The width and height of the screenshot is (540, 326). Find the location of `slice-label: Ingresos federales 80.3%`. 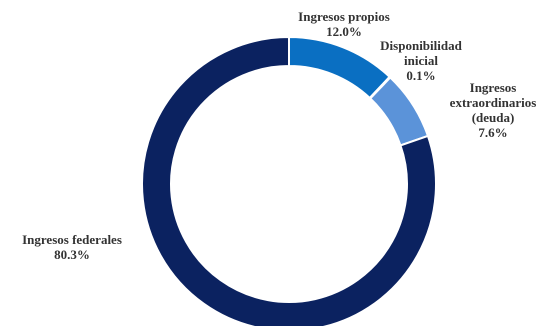

slice-label: Ingresos federales 80.3% is located at coordinates (72, 247).